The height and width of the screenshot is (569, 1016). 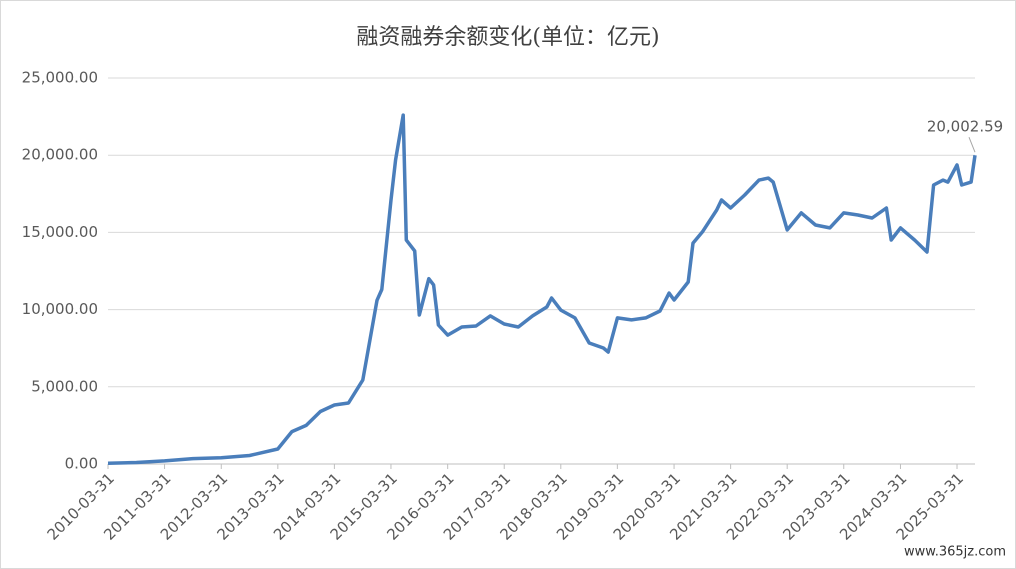 What do you see at coordinates (60, 155) in the screenshot?
I see `y-tick-label: 20,000.00` at bounding box center [60, 155].